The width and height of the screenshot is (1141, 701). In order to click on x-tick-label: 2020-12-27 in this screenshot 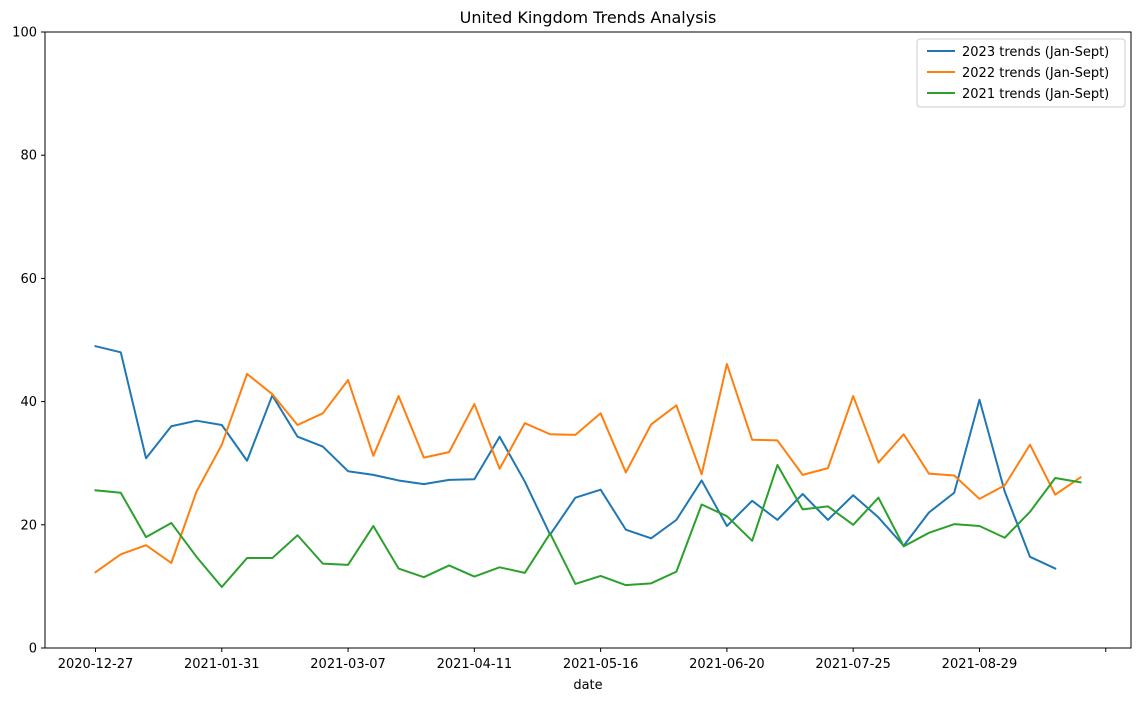, I will do `click(96, 664)`.